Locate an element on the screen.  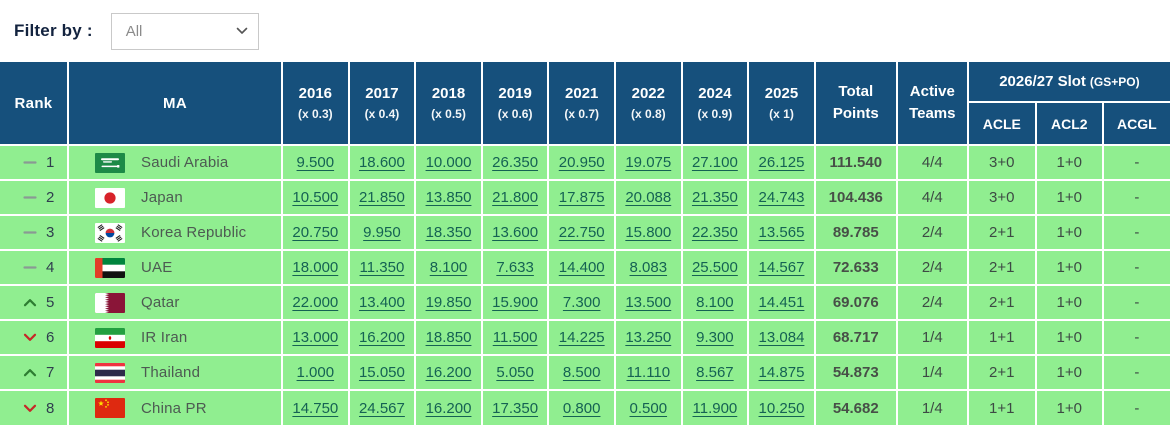
points-link: 0.800 is located at coordinates (581, 408).